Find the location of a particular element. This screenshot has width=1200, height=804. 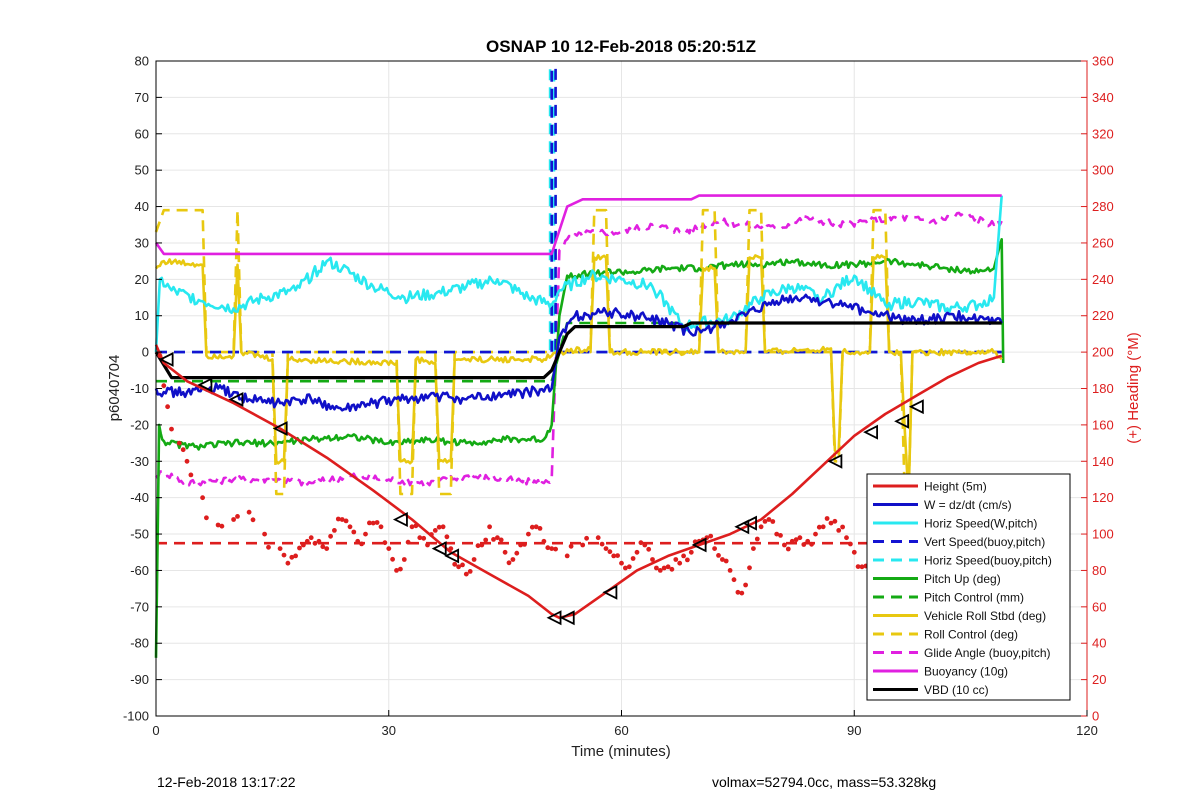

y2-axis-label: (+) Heading (°M) is located at coordinates (1133, 387).